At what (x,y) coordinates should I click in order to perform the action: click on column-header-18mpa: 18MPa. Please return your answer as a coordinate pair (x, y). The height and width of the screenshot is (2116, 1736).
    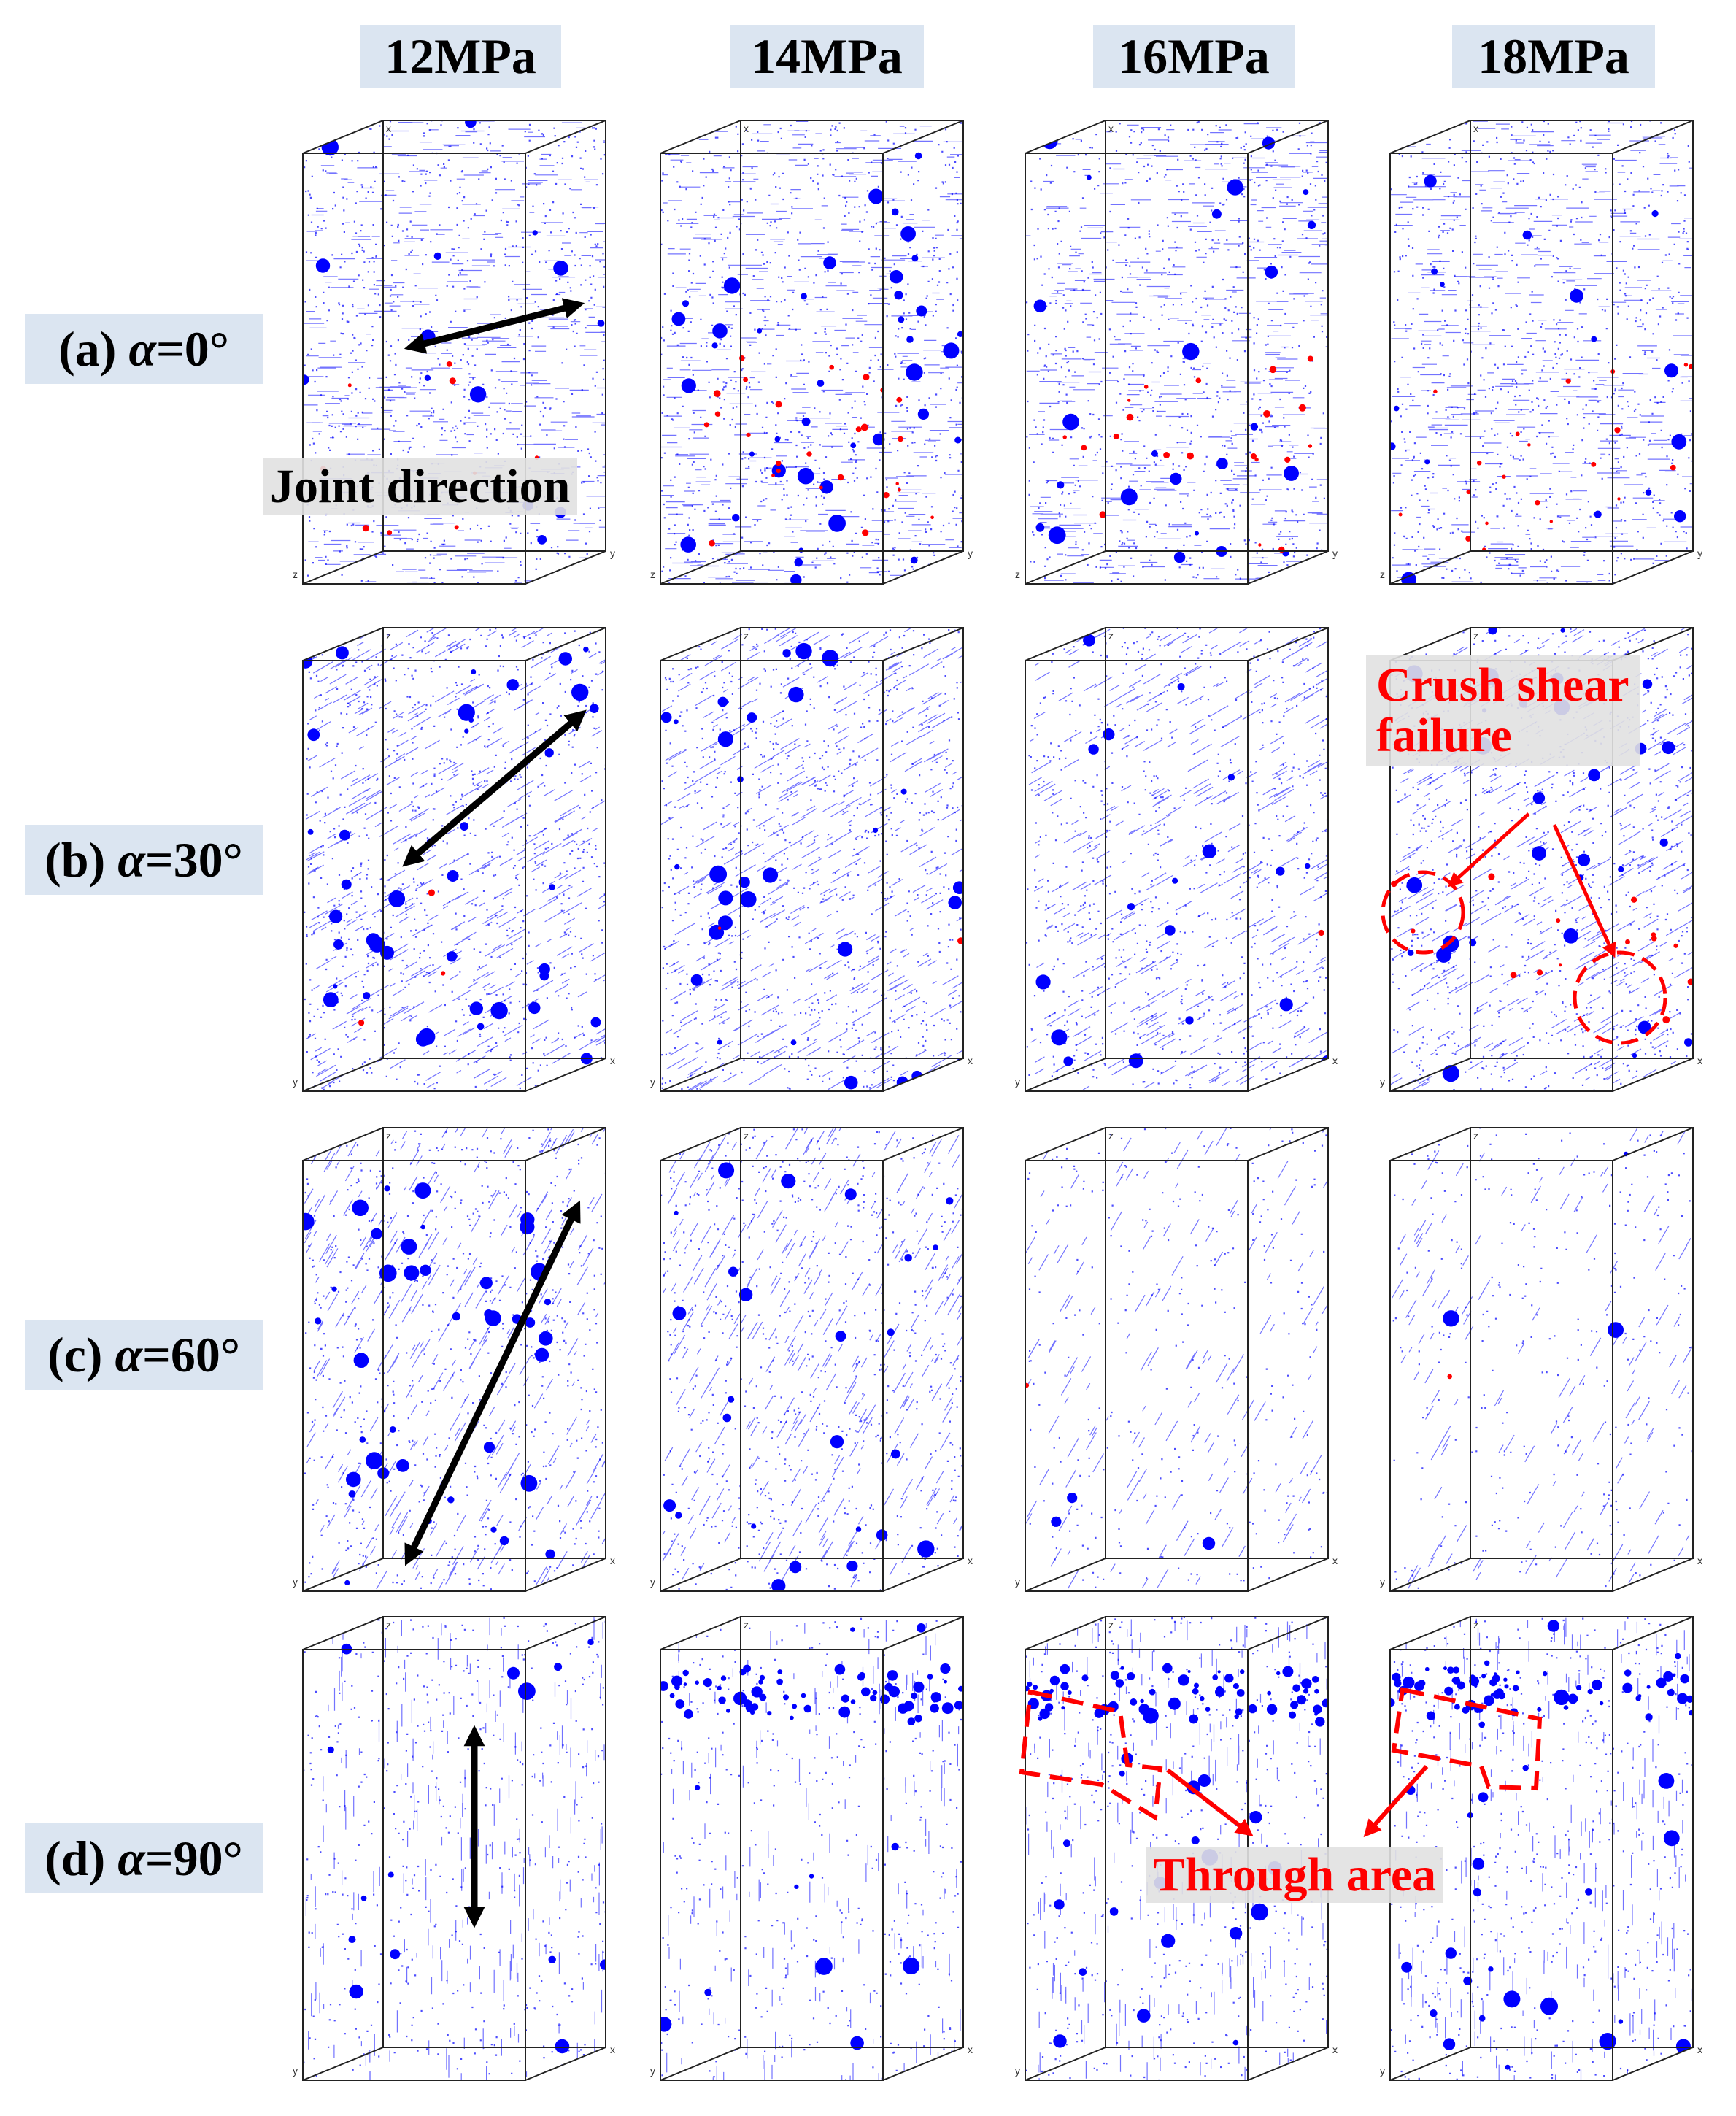
    Looking at the image, I should click on (1553, 56).